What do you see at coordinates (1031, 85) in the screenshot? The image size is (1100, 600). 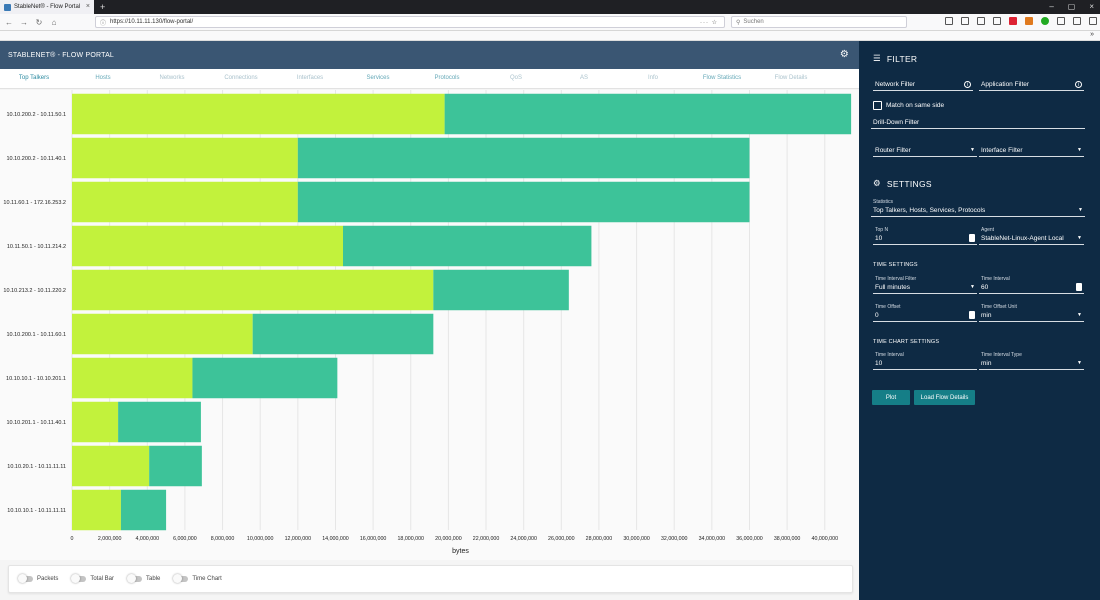 I see `application-filter-input: Application Filter i` at bounding box center [1031, 85].